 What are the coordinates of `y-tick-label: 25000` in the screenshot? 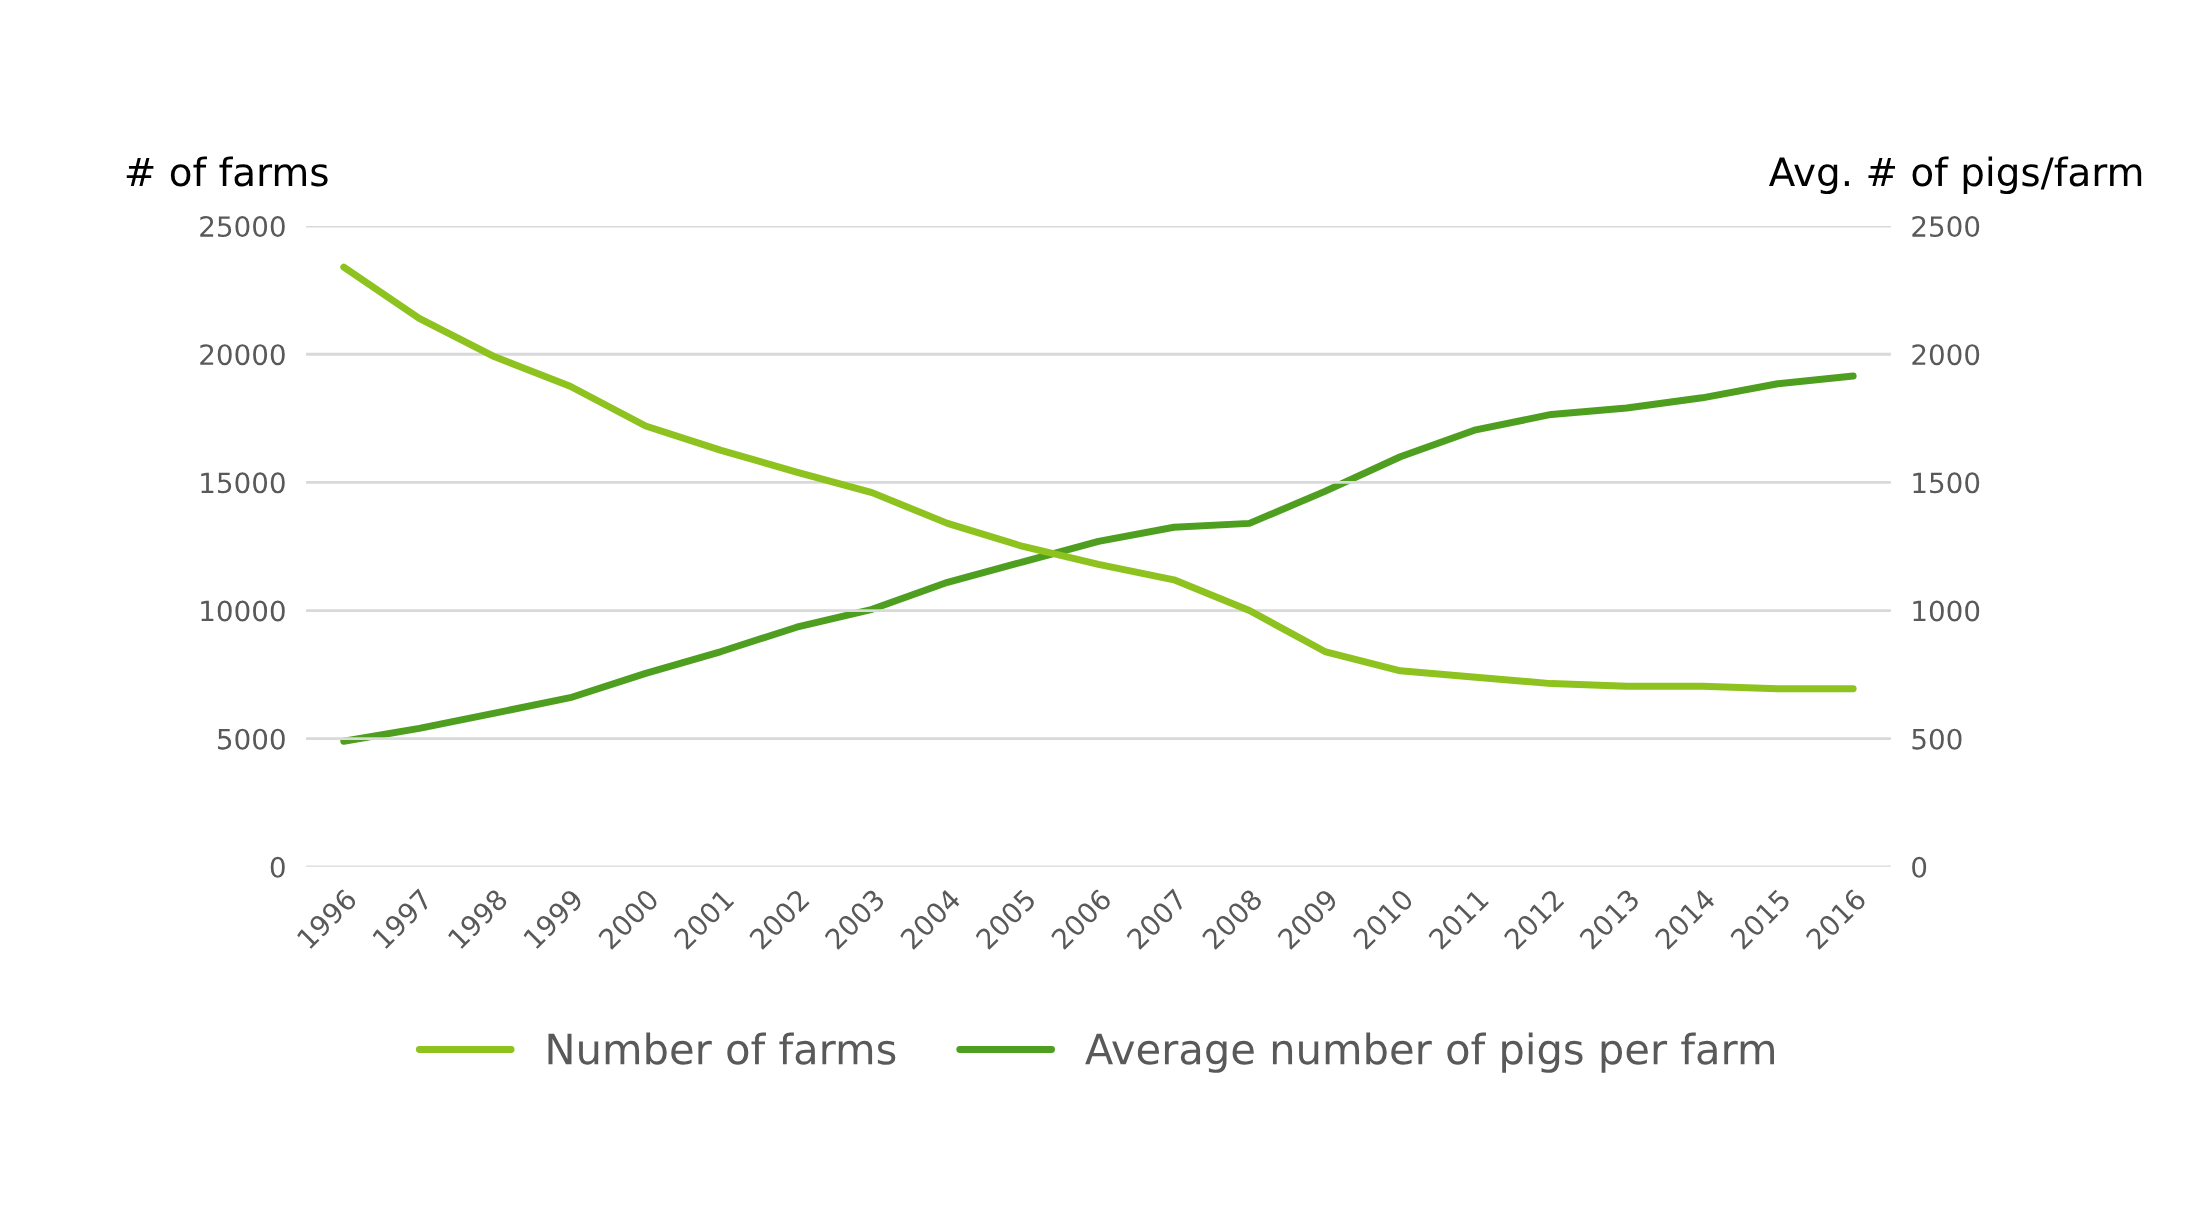 It's located at (242, 227).